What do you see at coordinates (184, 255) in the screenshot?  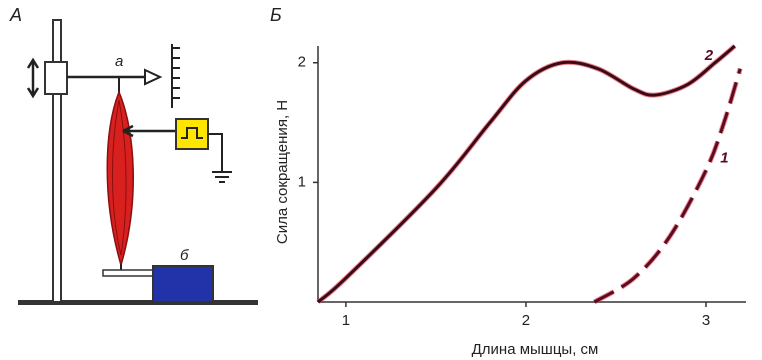 I see `transducer-label: б` at bounding box center [184, 255].